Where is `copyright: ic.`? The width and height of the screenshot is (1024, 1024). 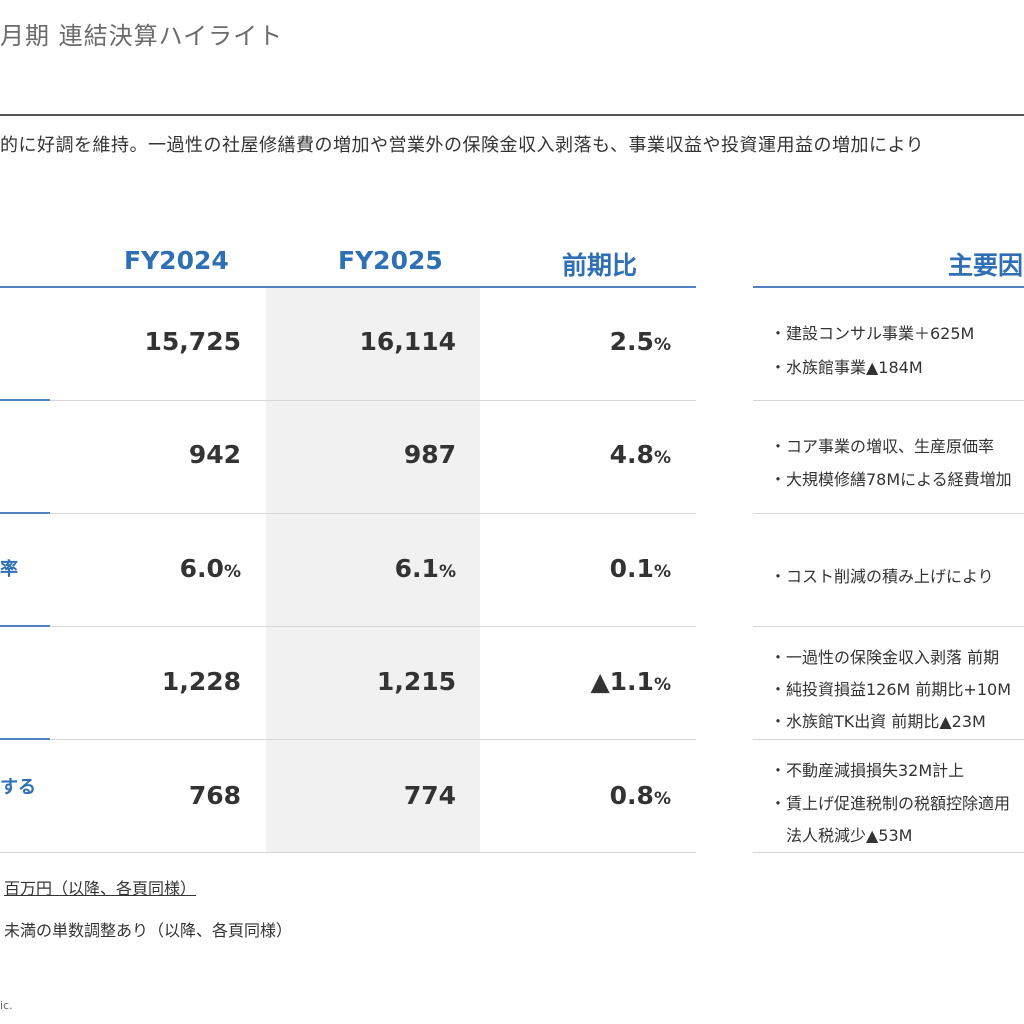 copyright: ic. is located at coordinates (6, 1005).